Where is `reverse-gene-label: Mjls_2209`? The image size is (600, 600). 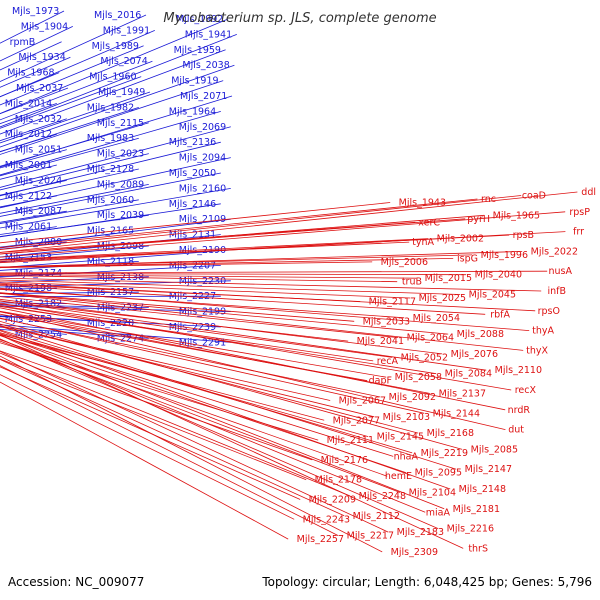 reverse-gene-label: Mjls_2209 is located at coordinates (332, 500).